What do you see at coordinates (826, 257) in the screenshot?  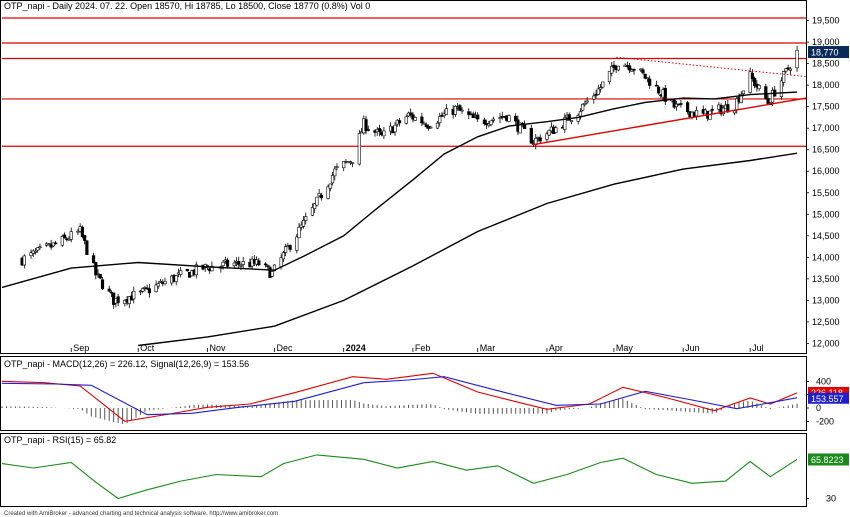 I see `price-tick-label: 14,000` at bounding box center [826, 257].